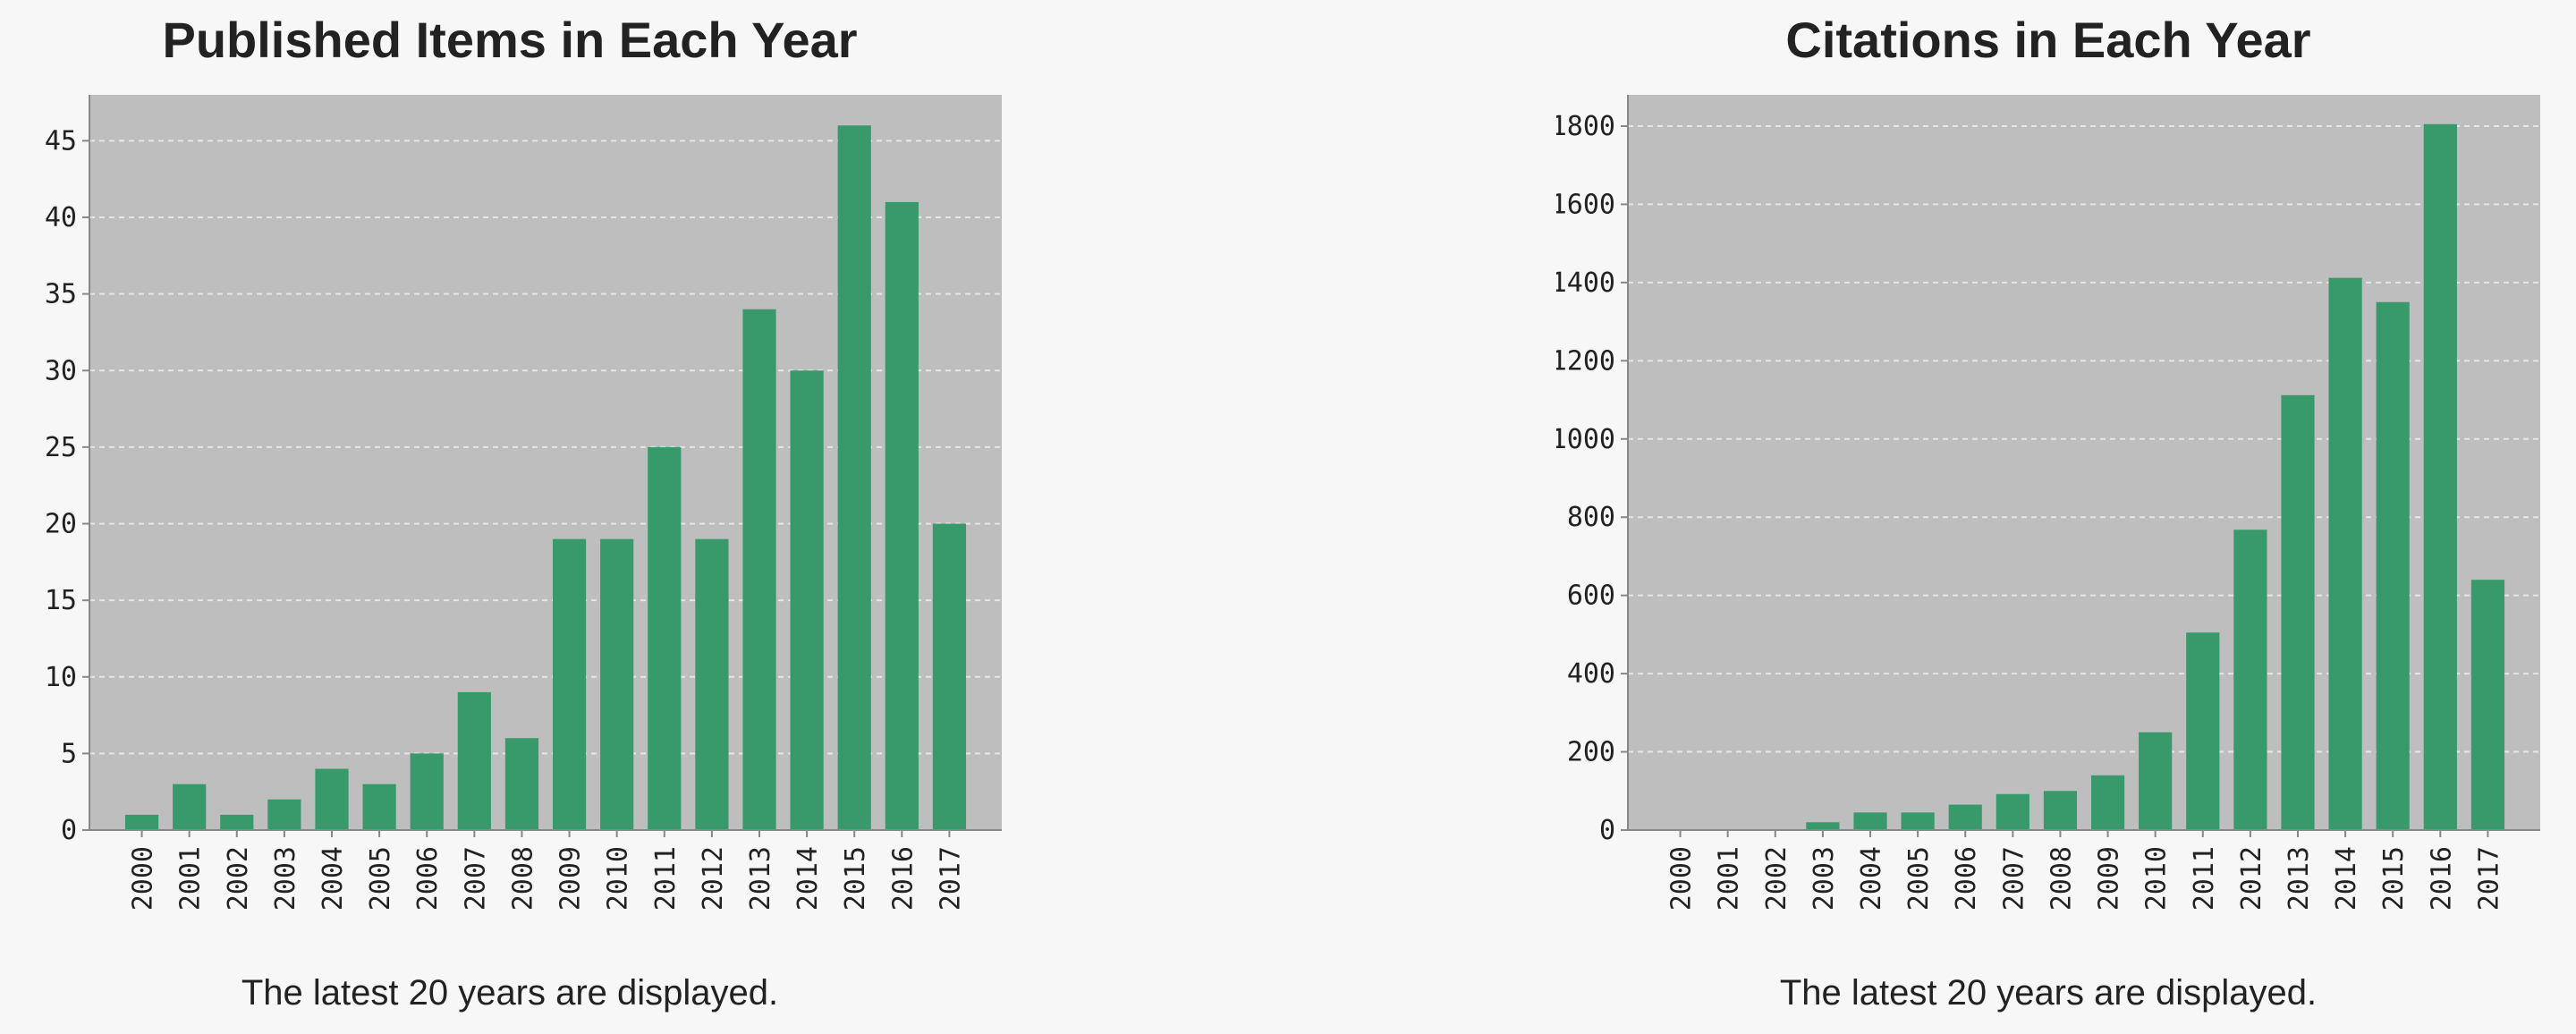 Image resolution: width=2576 pixels, height=1034 pixels. What do you see at coordinates (61, 218) in the screenshot?
I see `y-tick-label: 40` at bounding box center [61, 218].